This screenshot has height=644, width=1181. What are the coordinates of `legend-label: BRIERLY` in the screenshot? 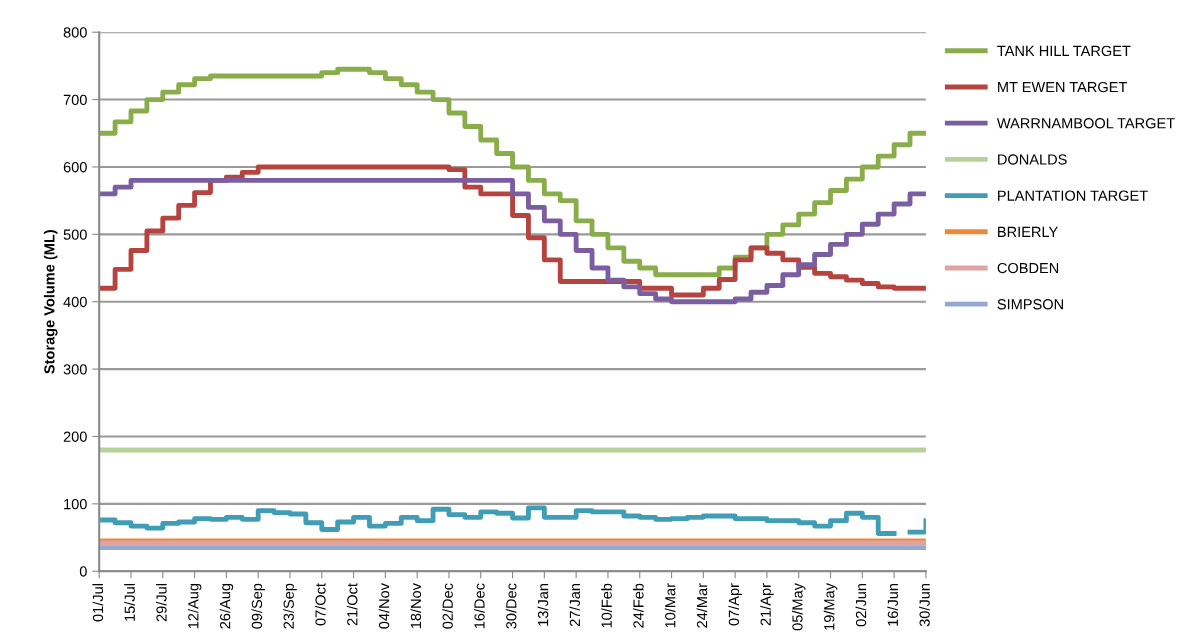 It's located at (1028, 231).